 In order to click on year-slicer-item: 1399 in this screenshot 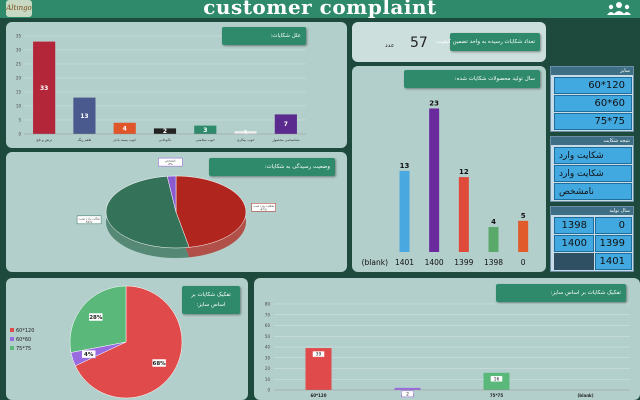, I will do `click(613, 243)`.